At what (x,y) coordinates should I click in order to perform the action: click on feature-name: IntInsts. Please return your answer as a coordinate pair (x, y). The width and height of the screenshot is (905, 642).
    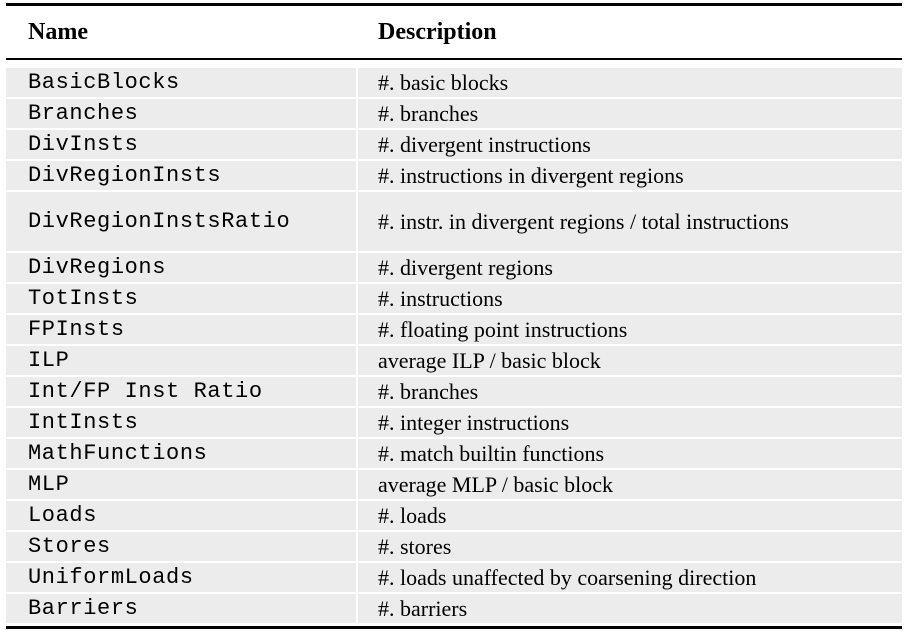
    Looking at the image, I should click on (181, 422).